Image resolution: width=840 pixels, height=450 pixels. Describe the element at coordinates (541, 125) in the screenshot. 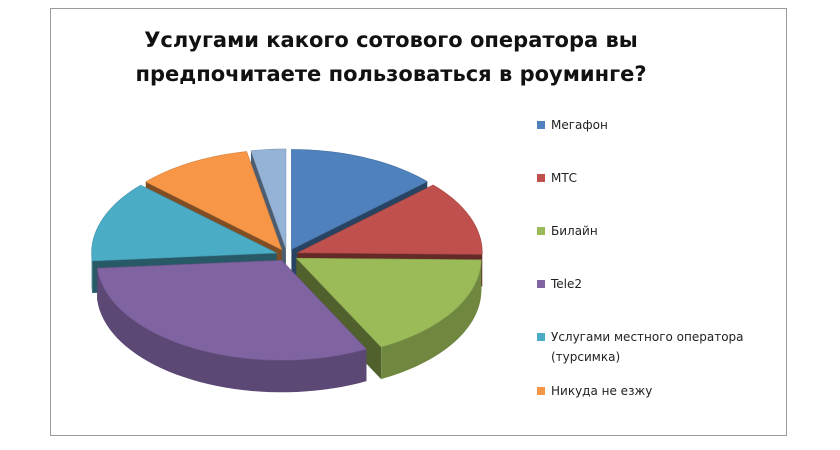

I see `legend-swatch-megafon` at that location.